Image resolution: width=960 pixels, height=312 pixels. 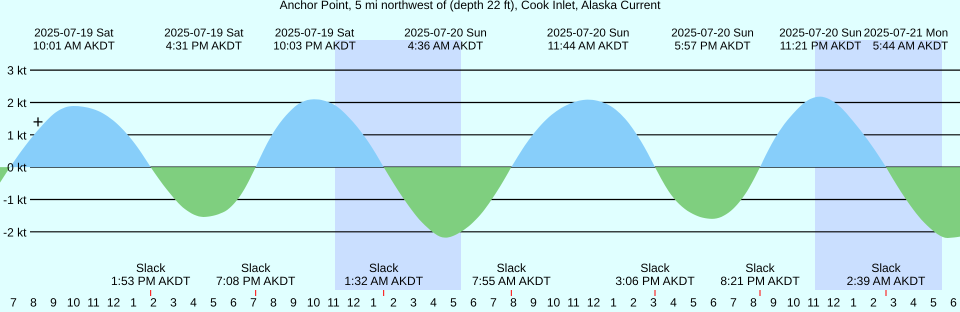 What do you see at coordinates (820, 40) in the screenshot?
I see `x2-tick-label: 2025-07-20 Sun 11:21 PM AKDT` at bounding box center [820, 40].